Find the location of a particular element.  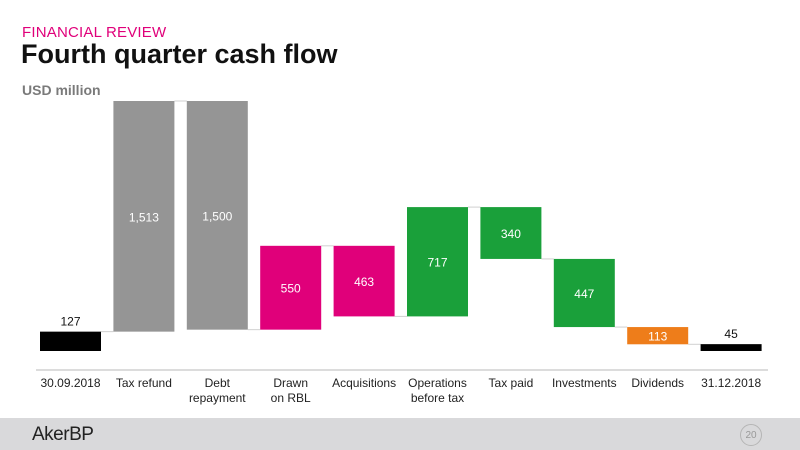

page-title: Fourth quarter cash flow is located at coordinates (179, 54).